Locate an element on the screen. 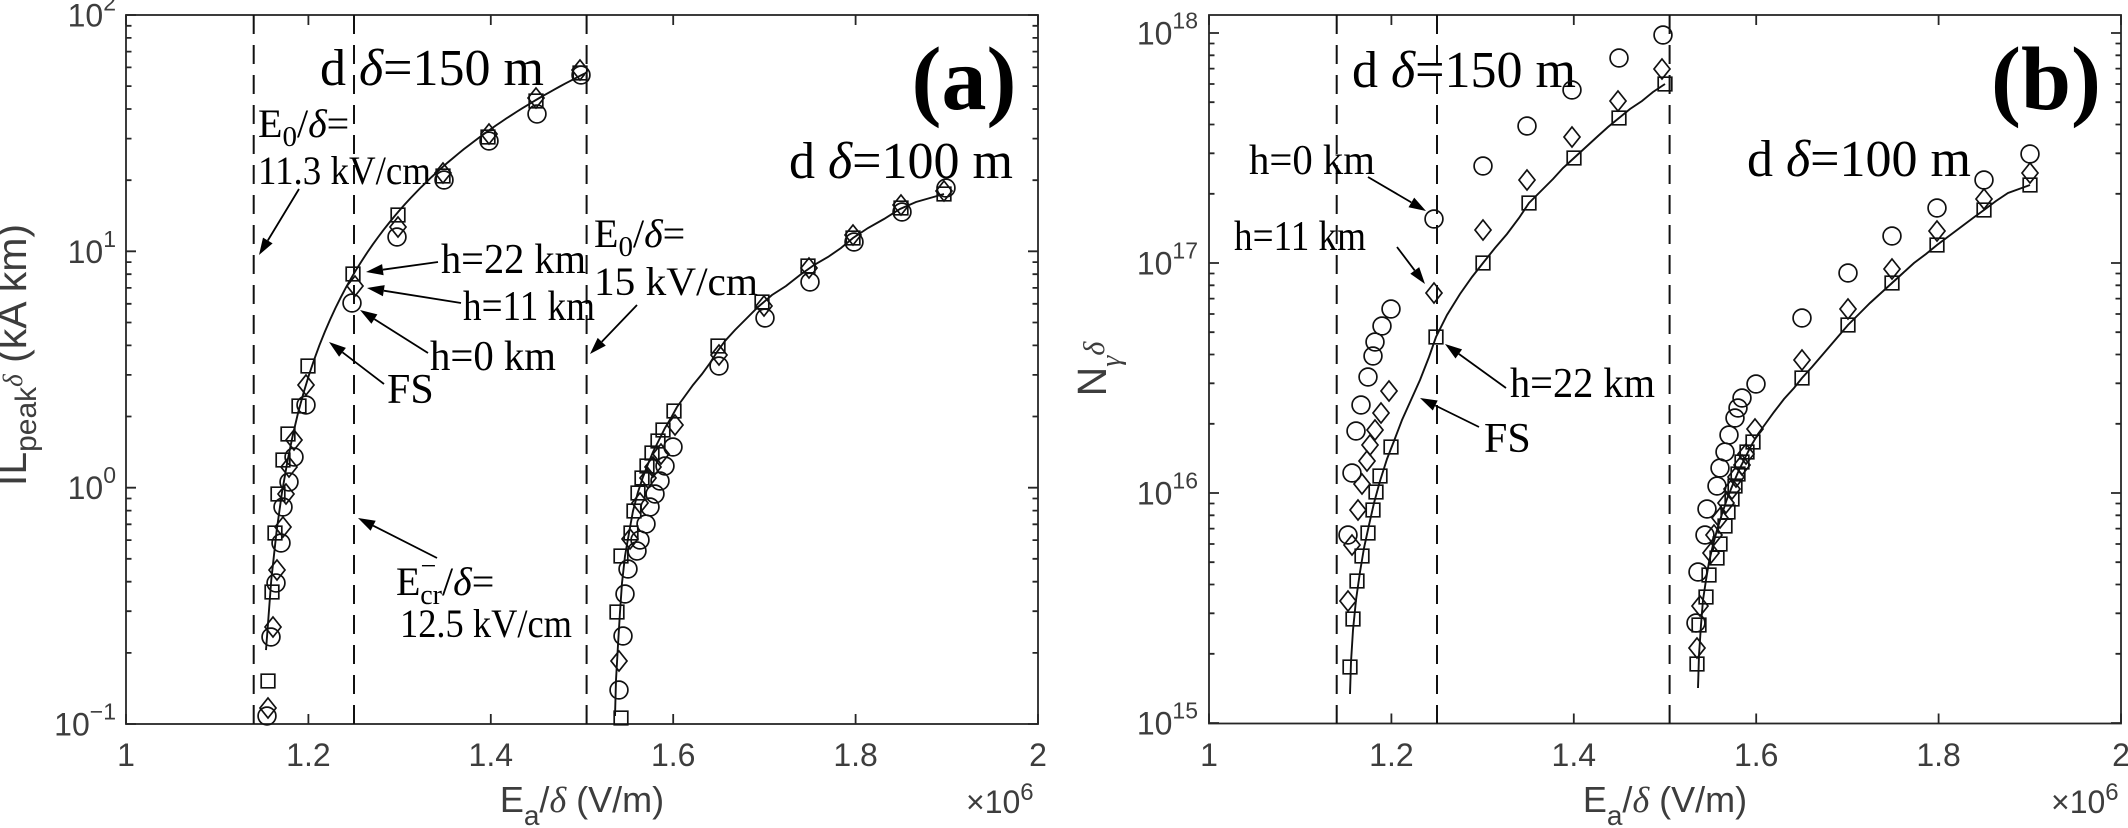 The width and height of the screenshot is (2128, 828). svg-text: (a) is located at coordinates (964, 79).